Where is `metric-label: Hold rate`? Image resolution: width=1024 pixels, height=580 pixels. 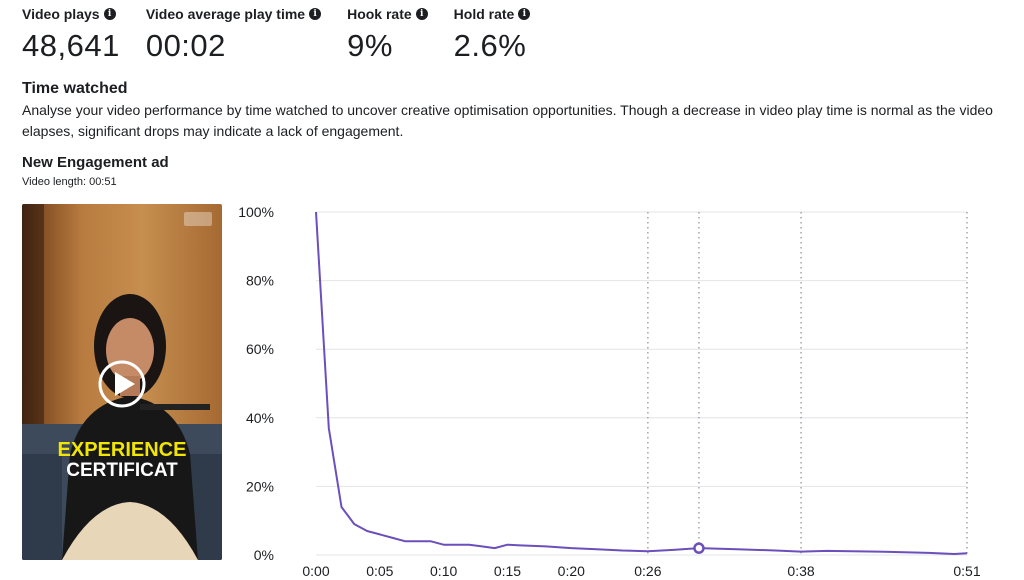 metric-label: Hold rate is located at coordinates (484, 14).